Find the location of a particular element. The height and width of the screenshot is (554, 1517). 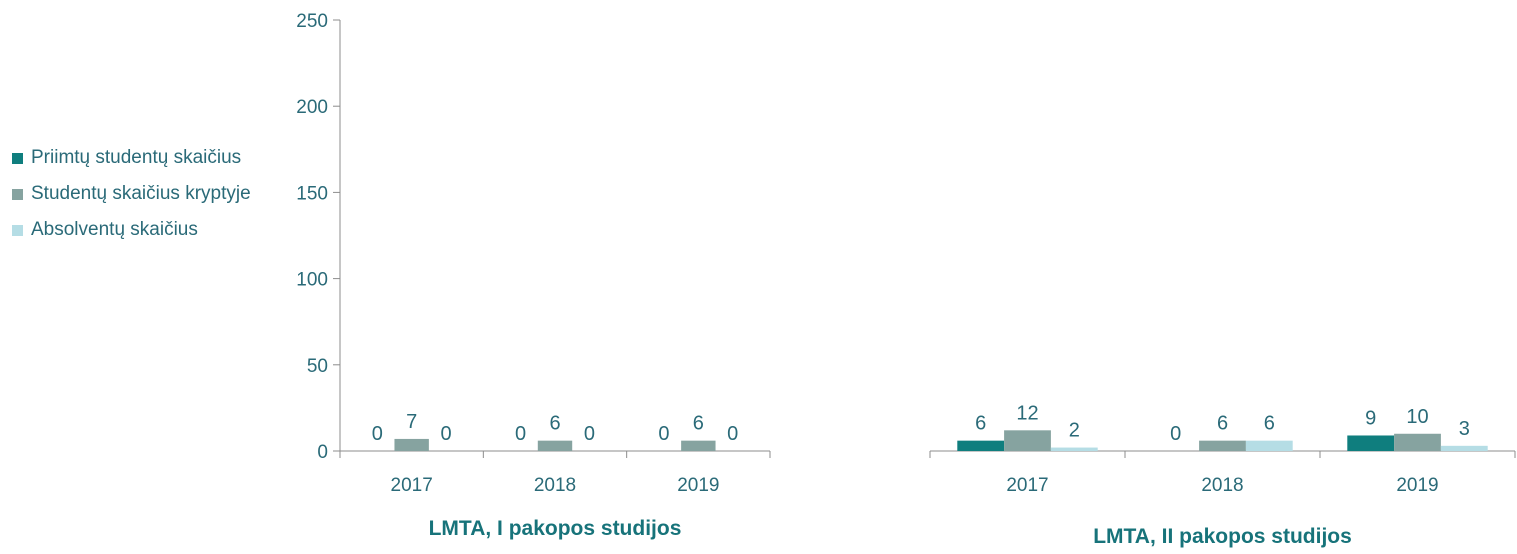

data-label-1-2017-series-2: 7 is located at coordinates (411, 422).